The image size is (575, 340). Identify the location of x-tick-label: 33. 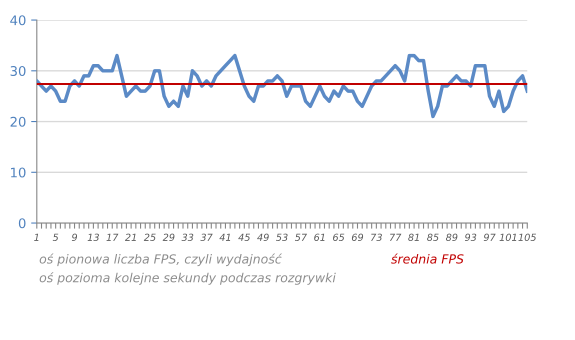
(188, 237).